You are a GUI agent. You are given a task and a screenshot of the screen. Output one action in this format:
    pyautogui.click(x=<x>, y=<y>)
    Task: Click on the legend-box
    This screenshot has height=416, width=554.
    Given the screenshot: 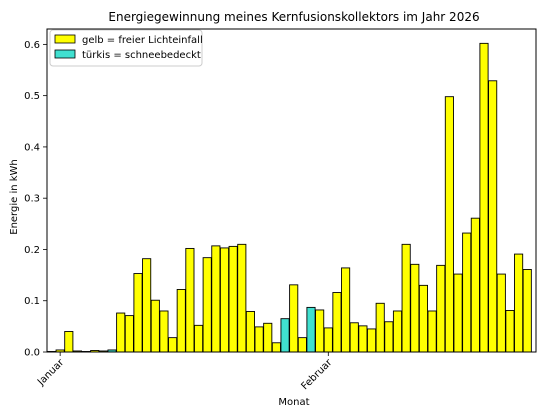 What is the action you would take?
    pyautogui.click(x=126, y=48)
    